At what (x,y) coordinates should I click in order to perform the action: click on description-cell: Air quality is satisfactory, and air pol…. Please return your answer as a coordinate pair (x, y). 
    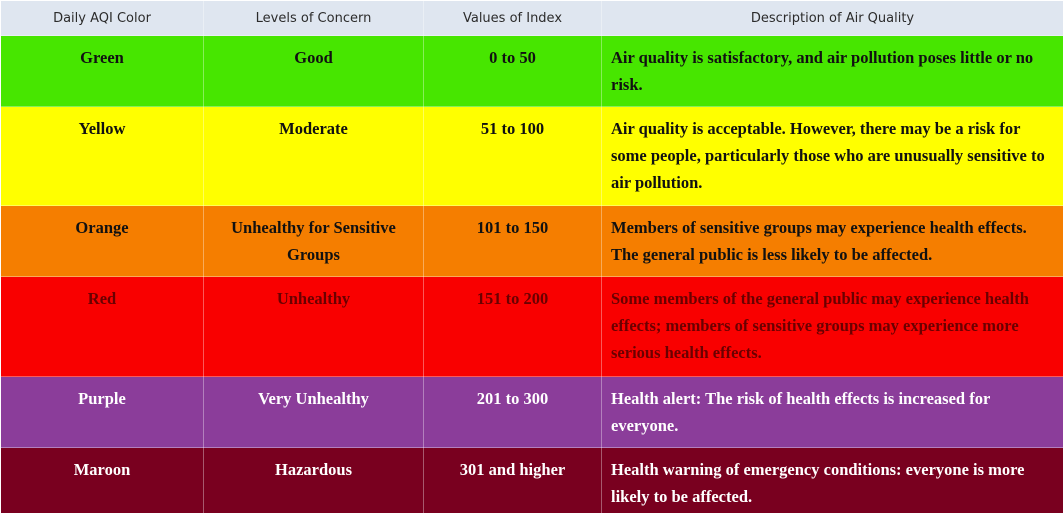
    Looking at the image, I should click on (832, 71).